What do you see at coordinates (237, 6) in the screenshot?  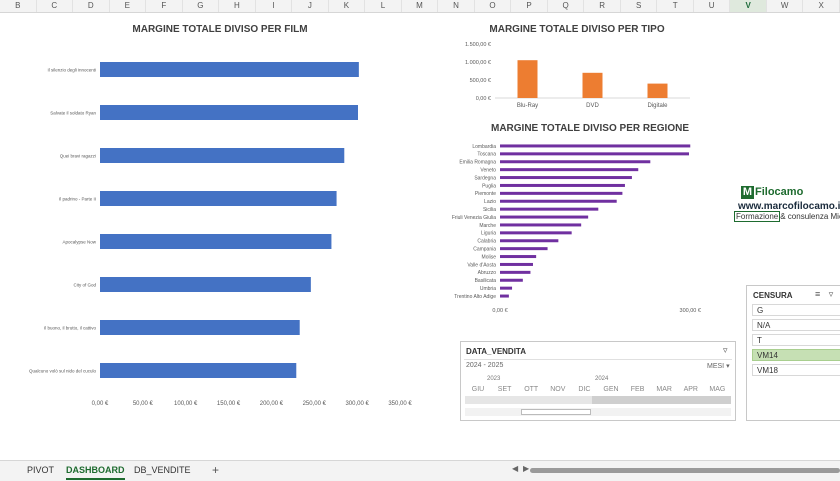 I see `column-header-h: H` at bounding box center [237, 6].